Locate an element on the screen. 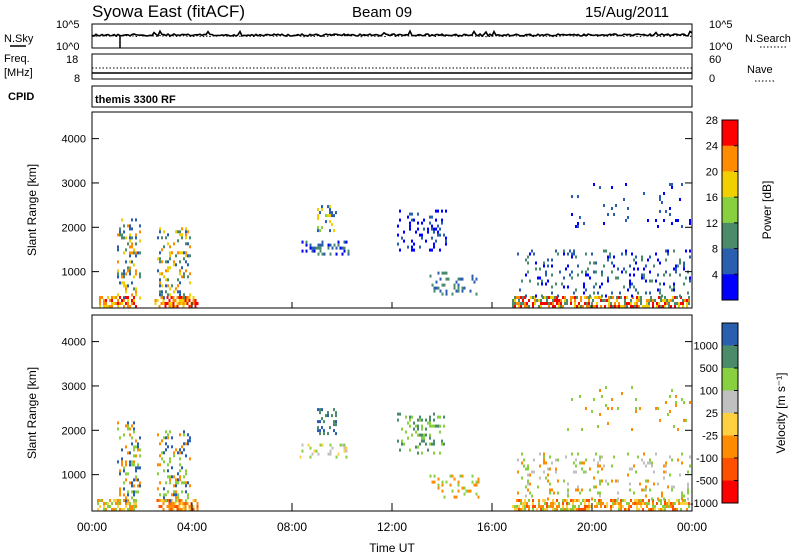  freq-unit-label: [MHz] is located at coordinates (18, 73).